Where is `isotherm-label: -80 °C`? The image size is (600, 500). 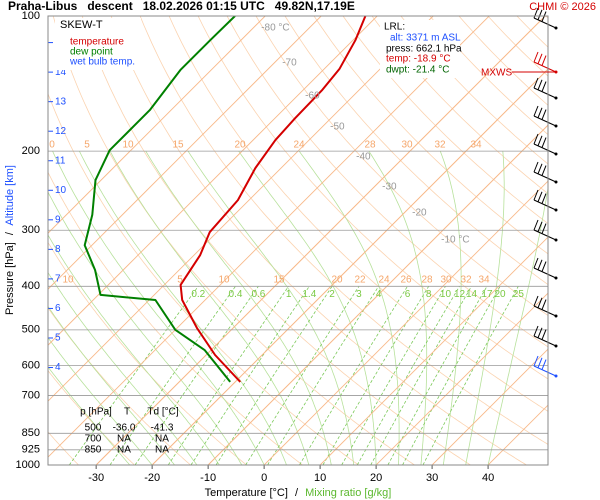
isotherm-label: -80 °C is located at coordinates (275, 28).